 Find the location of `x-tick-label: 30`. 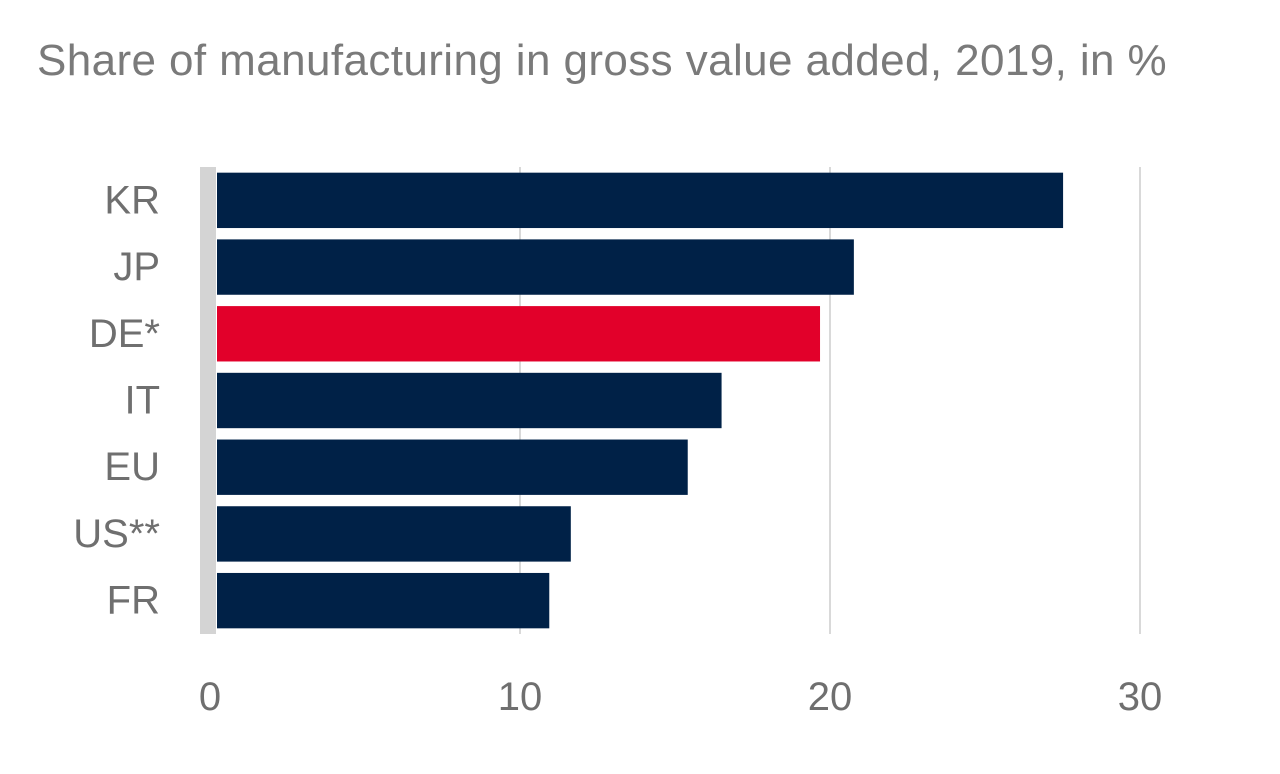

x-tick-label: 30 is located at coordinates (1140, 697).